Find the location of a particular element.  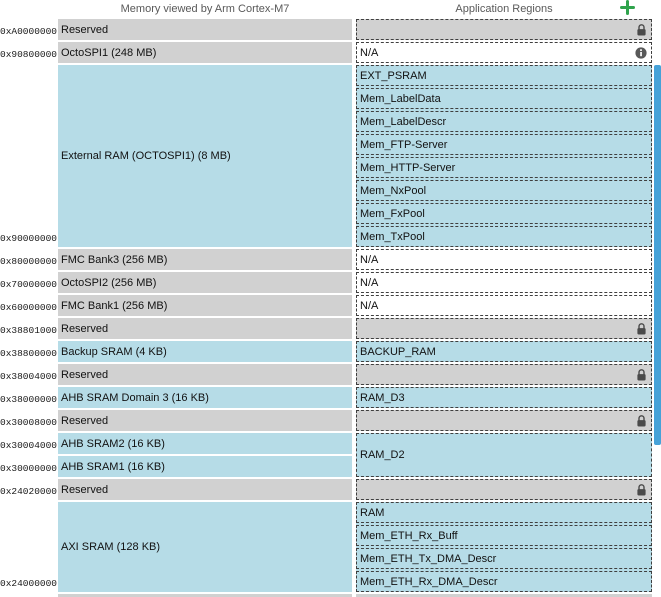

app-region-label: Mem_LabelDescr is located at coordinates (403, 121).